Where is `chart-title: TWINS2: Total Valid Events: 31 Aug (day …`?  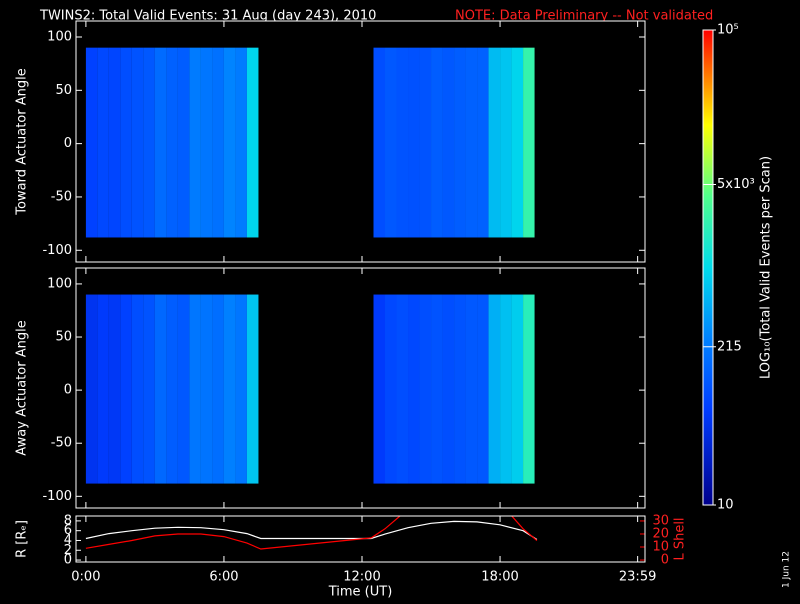
chart-title: TWINS2: Total Valid Events: 31 Aug (day … is located at coordinates (207, 16).